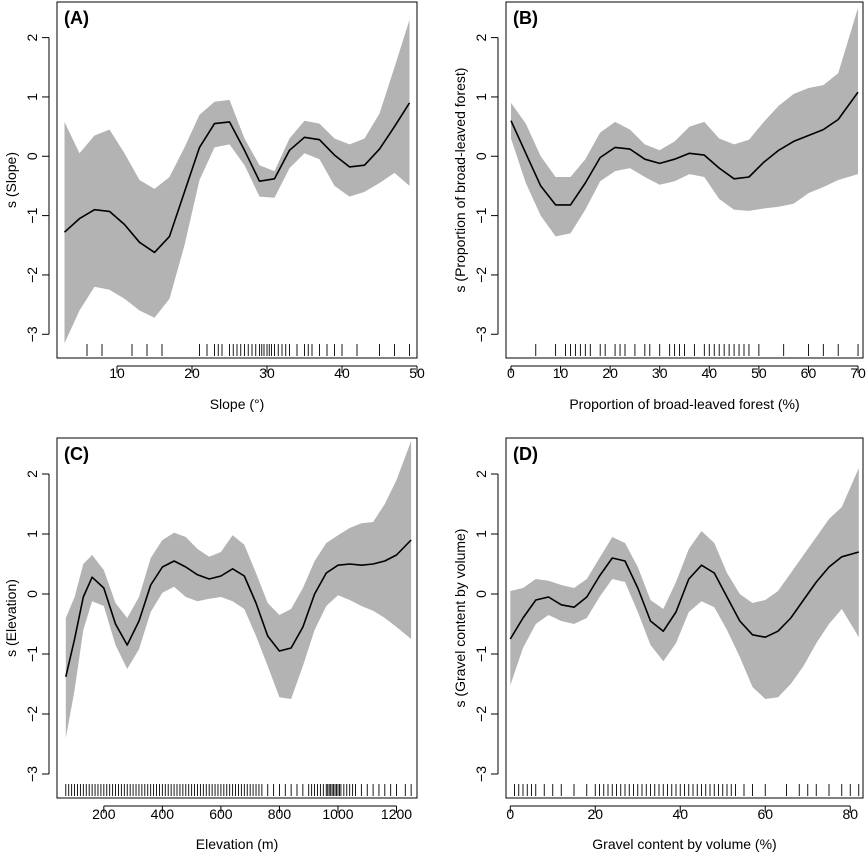 The image size is (867, 853). Describe the element at coordinates (686, 373) in the screenshot. I see `x-axis: 0 10 20 30 40 50 60 70` at that location.